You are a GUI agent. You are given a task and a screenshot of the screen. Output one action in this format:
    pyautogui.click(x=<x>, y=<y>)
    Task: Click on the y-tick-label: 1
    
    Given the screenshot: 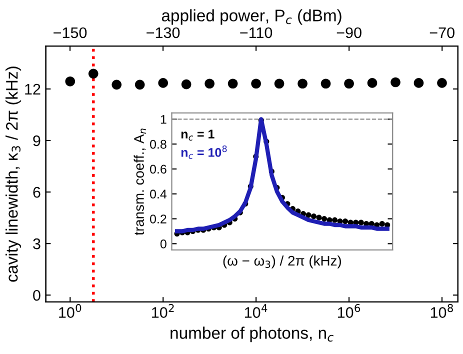 What is the action you would take?
    pyautogui.click(x=163, y=119)
    